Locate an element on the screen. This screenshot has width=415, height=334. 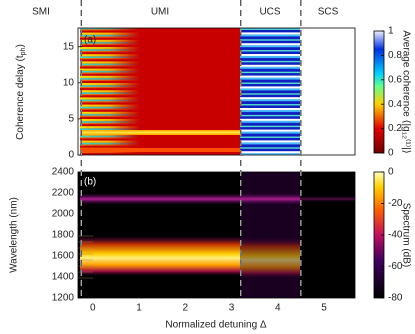
colorbar-tick-label: -20 is located at coordinates (395, 203).